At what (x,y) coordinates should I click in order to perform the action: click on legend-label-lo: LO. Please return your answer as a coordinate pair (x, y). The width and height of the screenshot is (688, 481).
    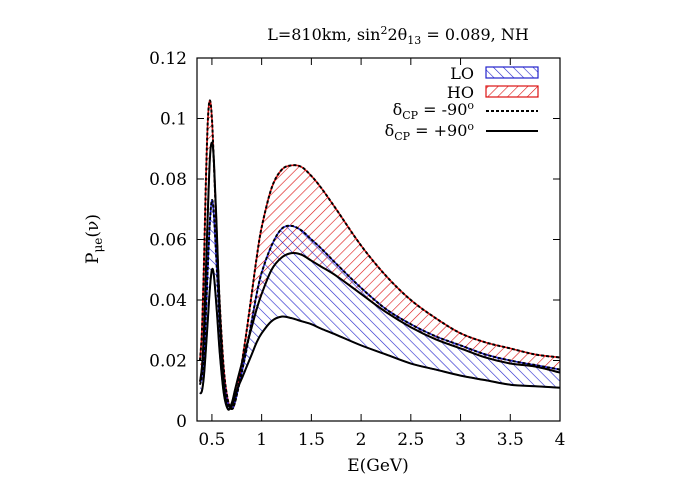
    Looking at the image, I should click on (462, 73).